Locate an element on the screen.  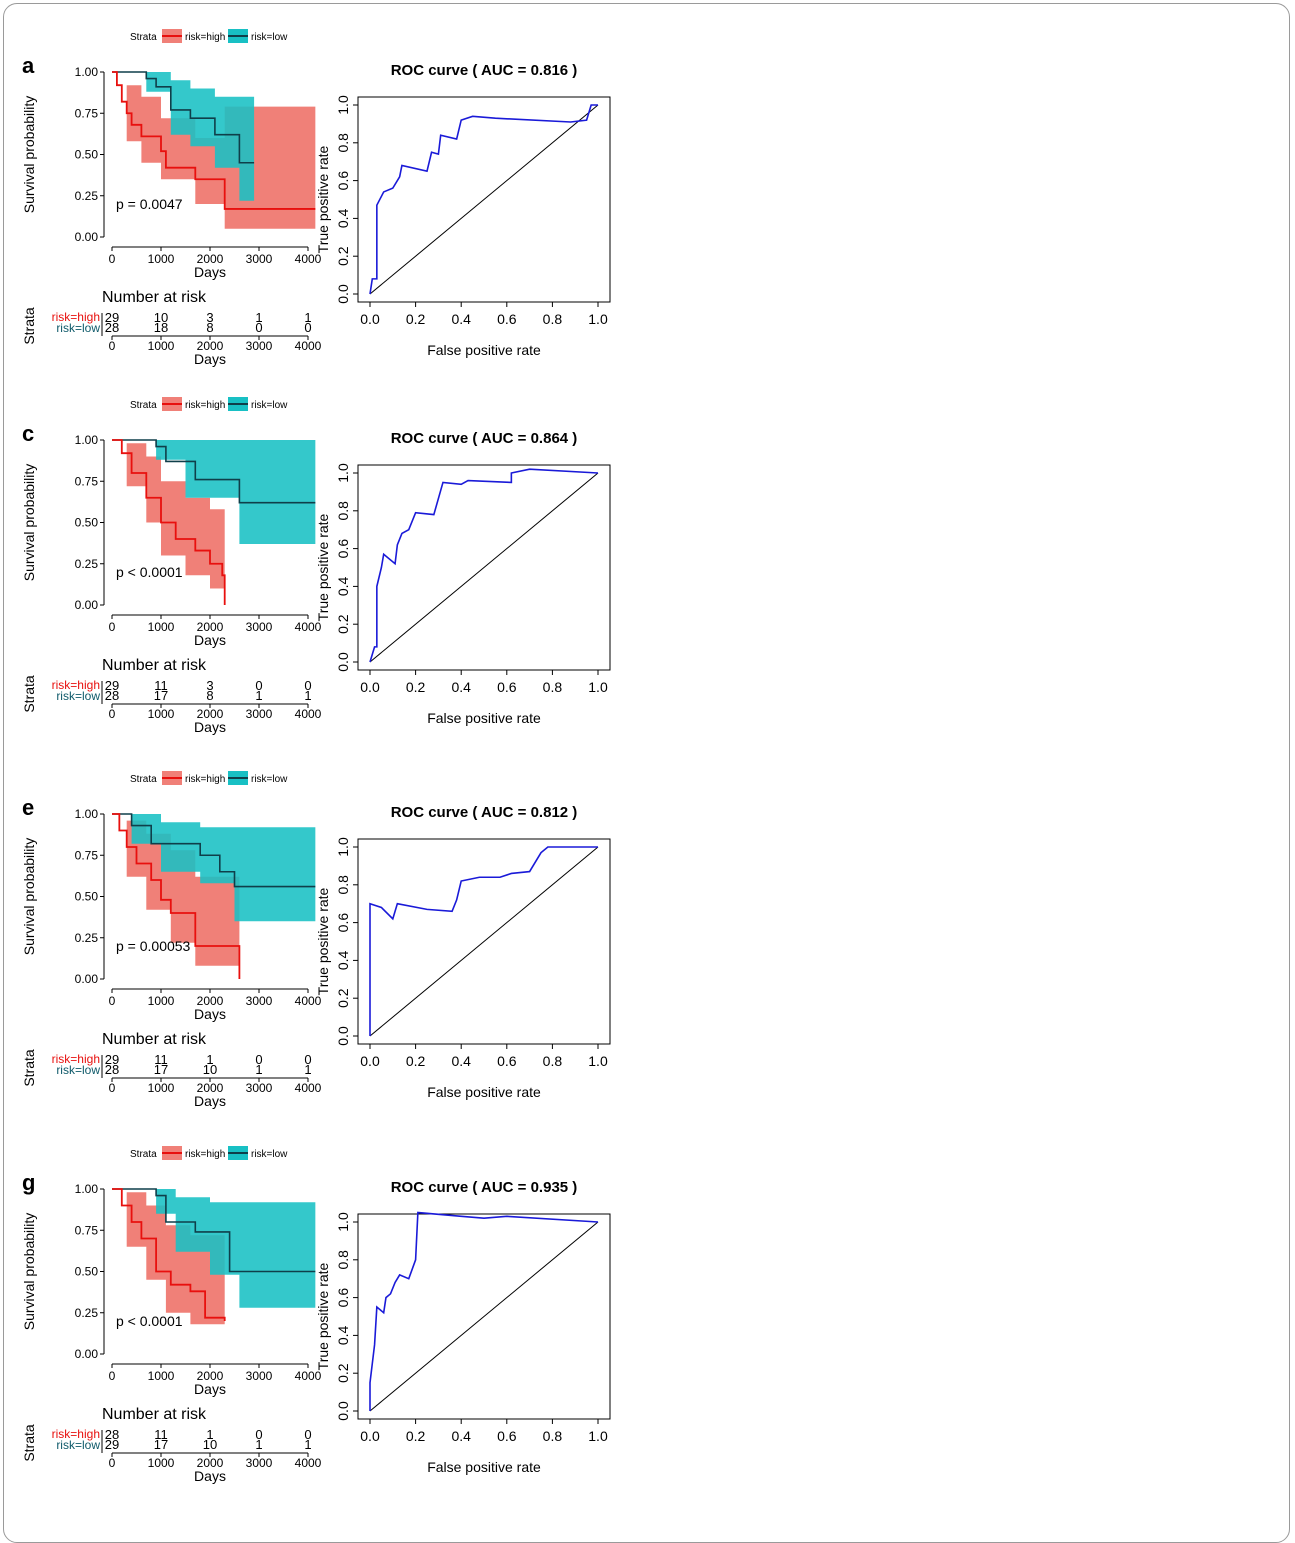
risk-high-count: 11 is located at coordinates (161, 1059).